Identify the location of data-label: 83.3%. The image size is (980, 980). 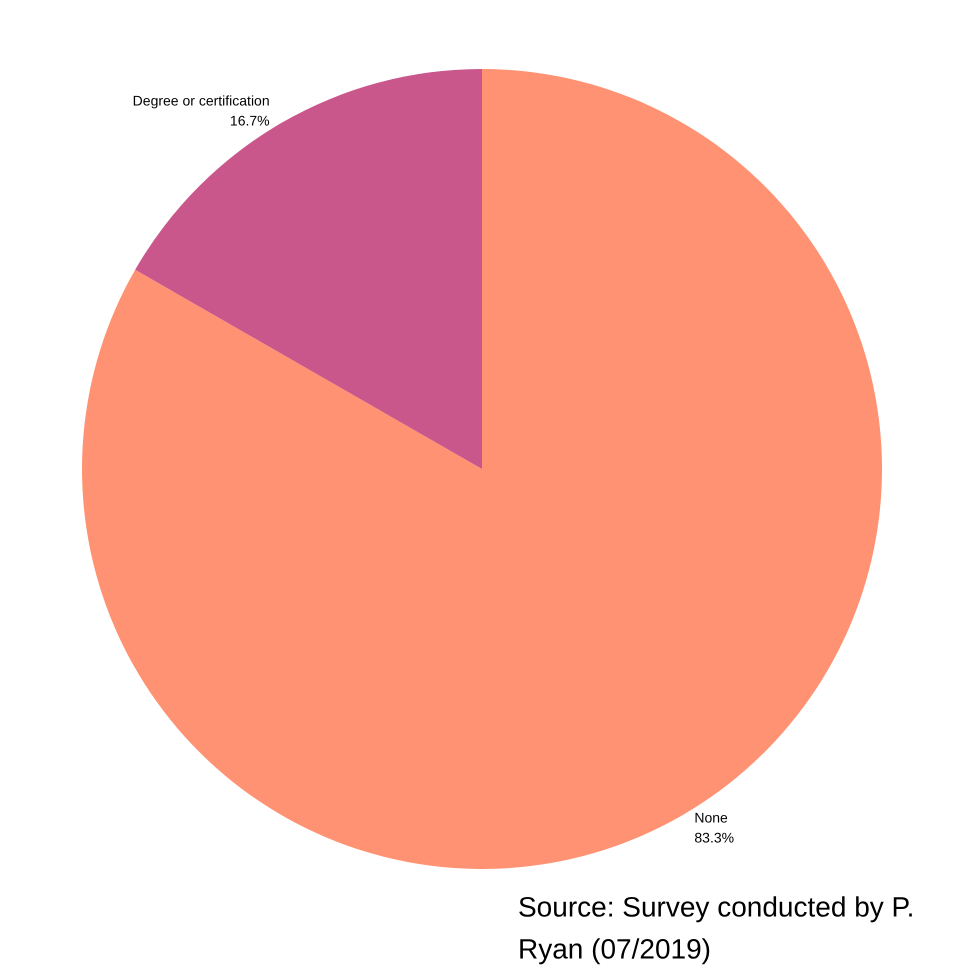
(714, 837).